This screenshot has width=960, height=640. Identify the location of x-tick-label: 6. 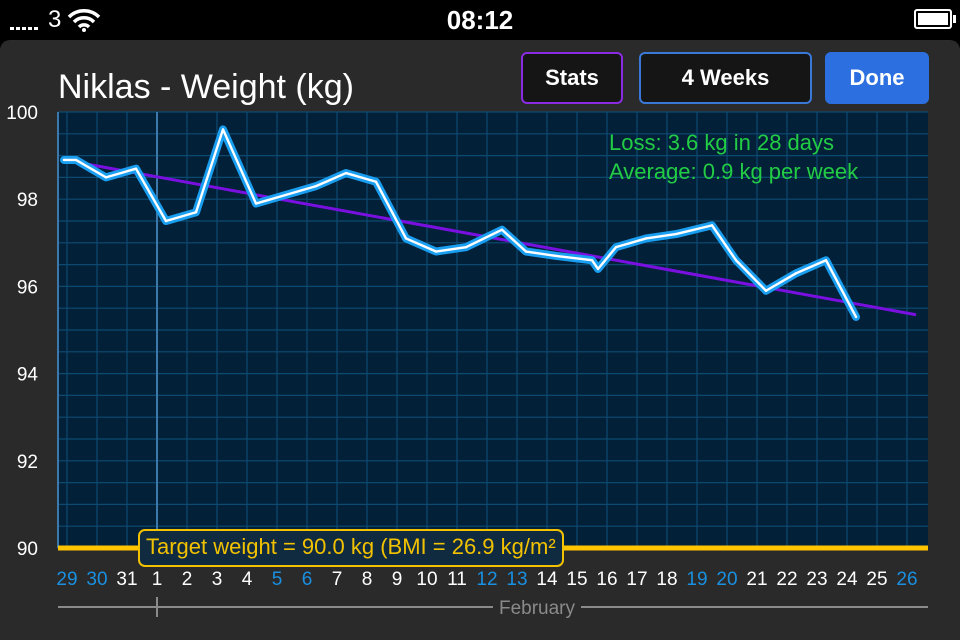
(307, 579).